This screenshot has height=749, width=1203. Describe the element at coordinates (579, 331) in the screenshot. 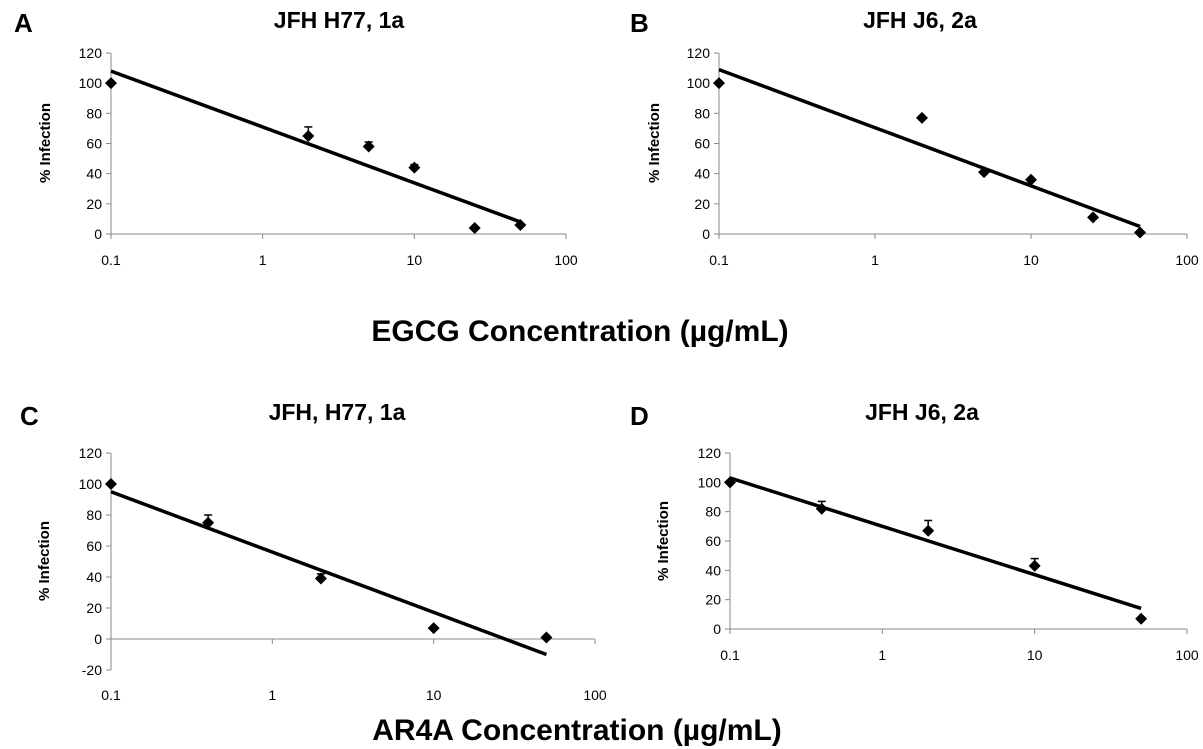

I see `shared-xlabel-top: EGCG Concentration (µg/mL)` at that location.